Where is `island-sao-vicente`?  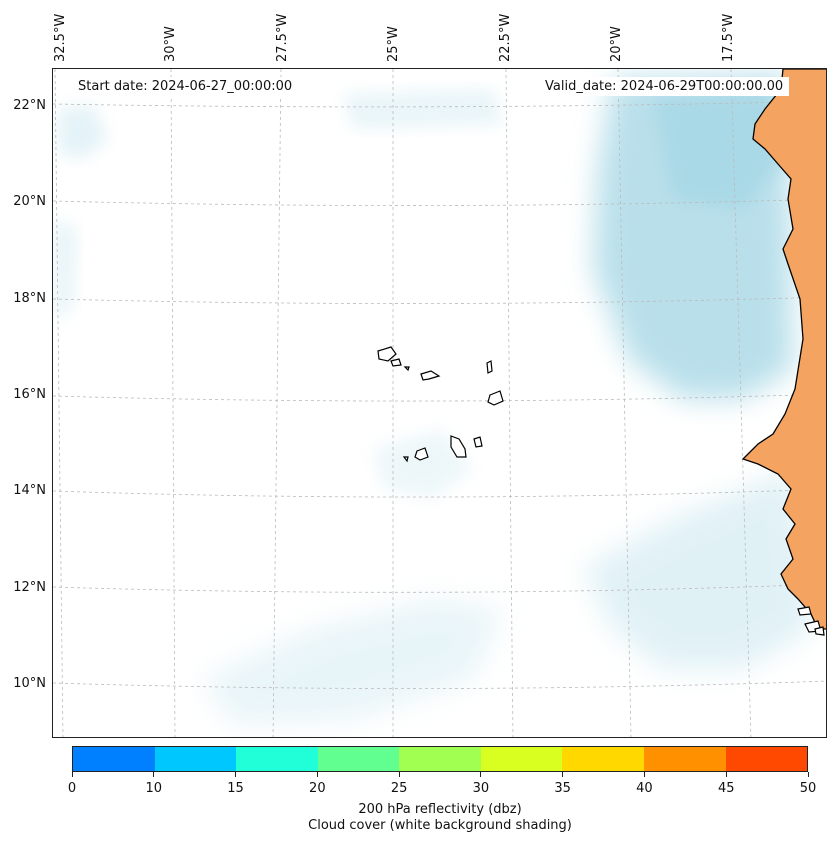 island-sao-vicente is located at coordinates (396, 362).